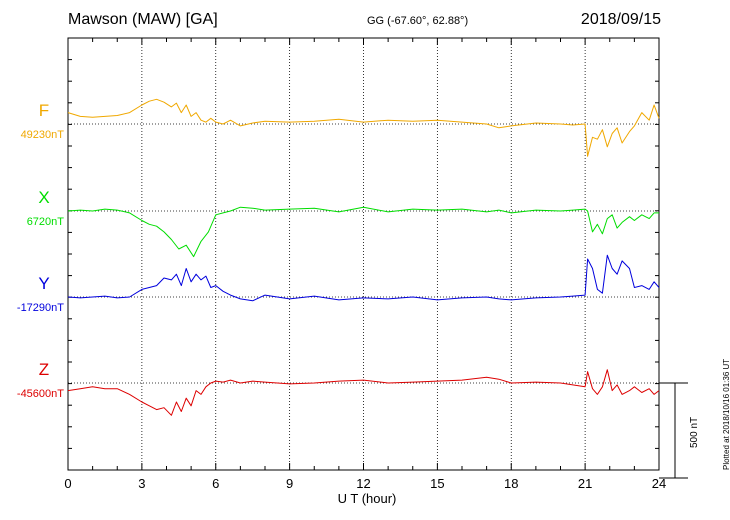 Image resolution: width=730 pixels, height=520 pixels. Describe the element at coordinates (289, 483) in the screenshot. I see `x-tick-label: 9` at that location.